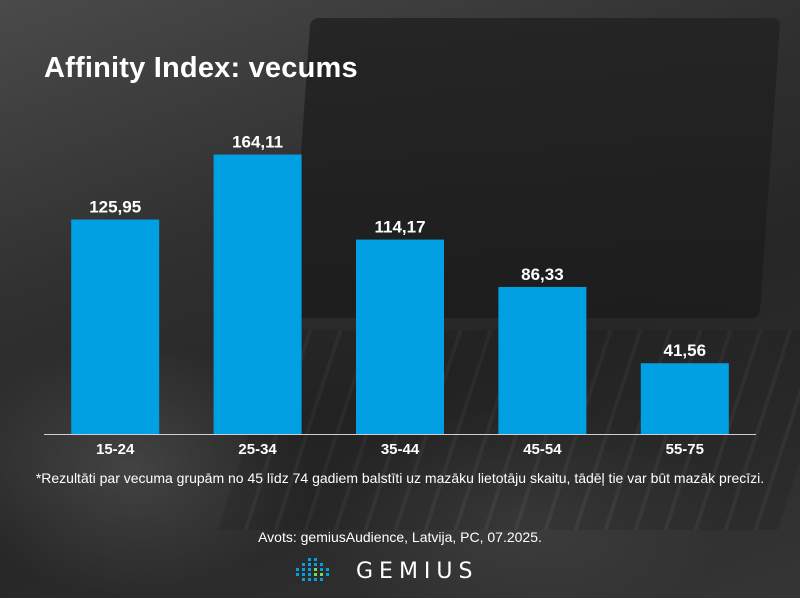 Image resolution: width=800 pixels, height=598 pixels. I want to click on value-label-45-54: 86,33, so click(542, 274).